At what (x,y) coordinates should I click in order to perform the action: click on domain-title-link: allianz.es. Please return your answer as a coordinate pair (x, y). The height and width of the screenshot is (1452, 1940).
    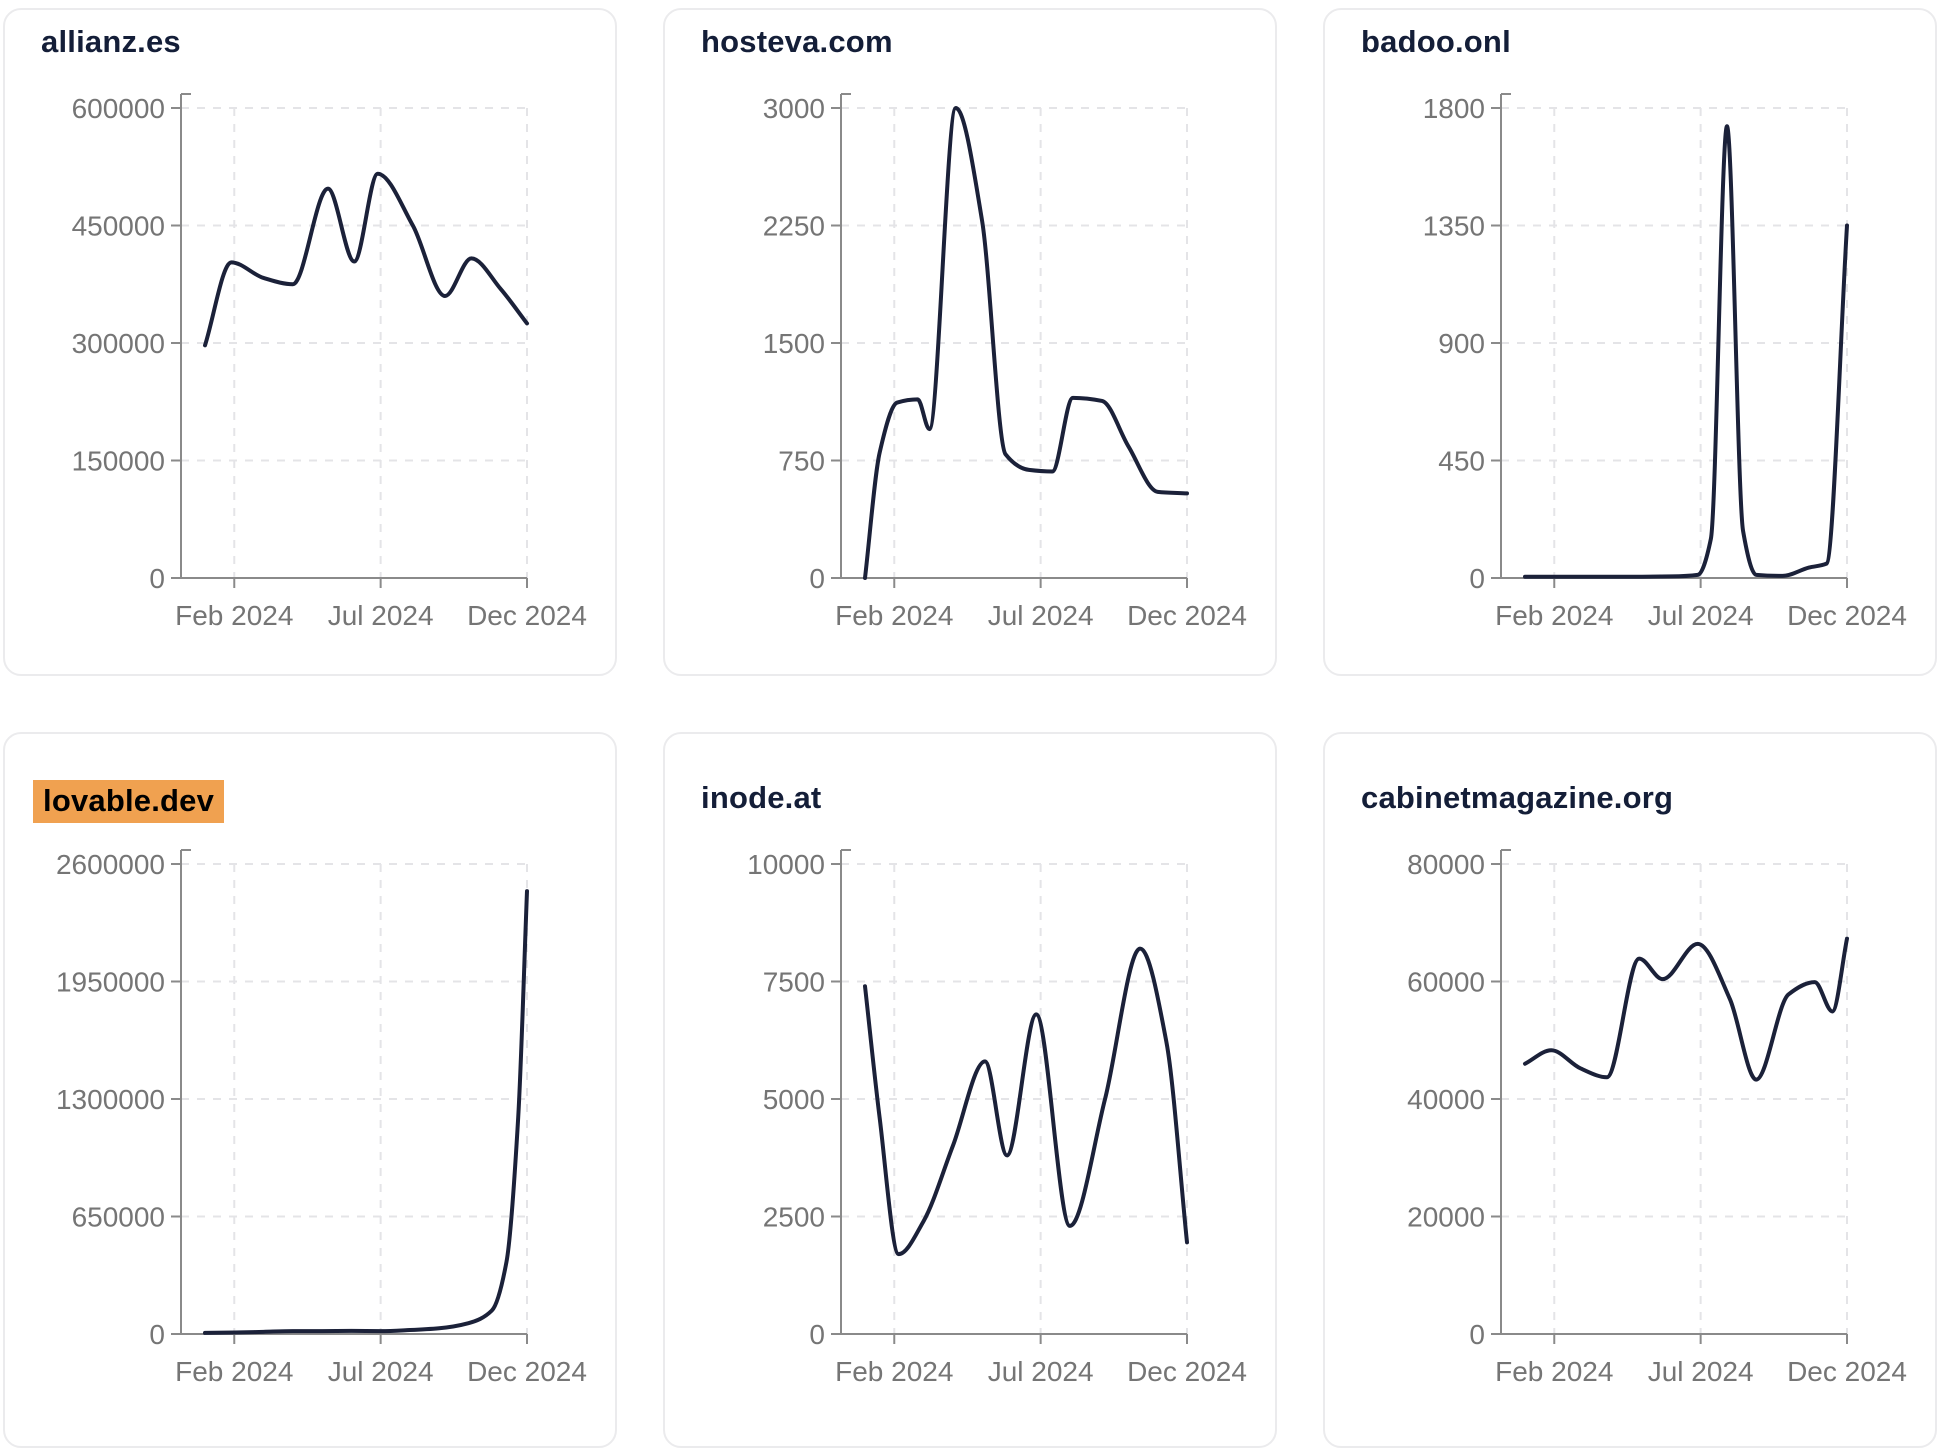
    Looking at the image, I should click on (111, 41).